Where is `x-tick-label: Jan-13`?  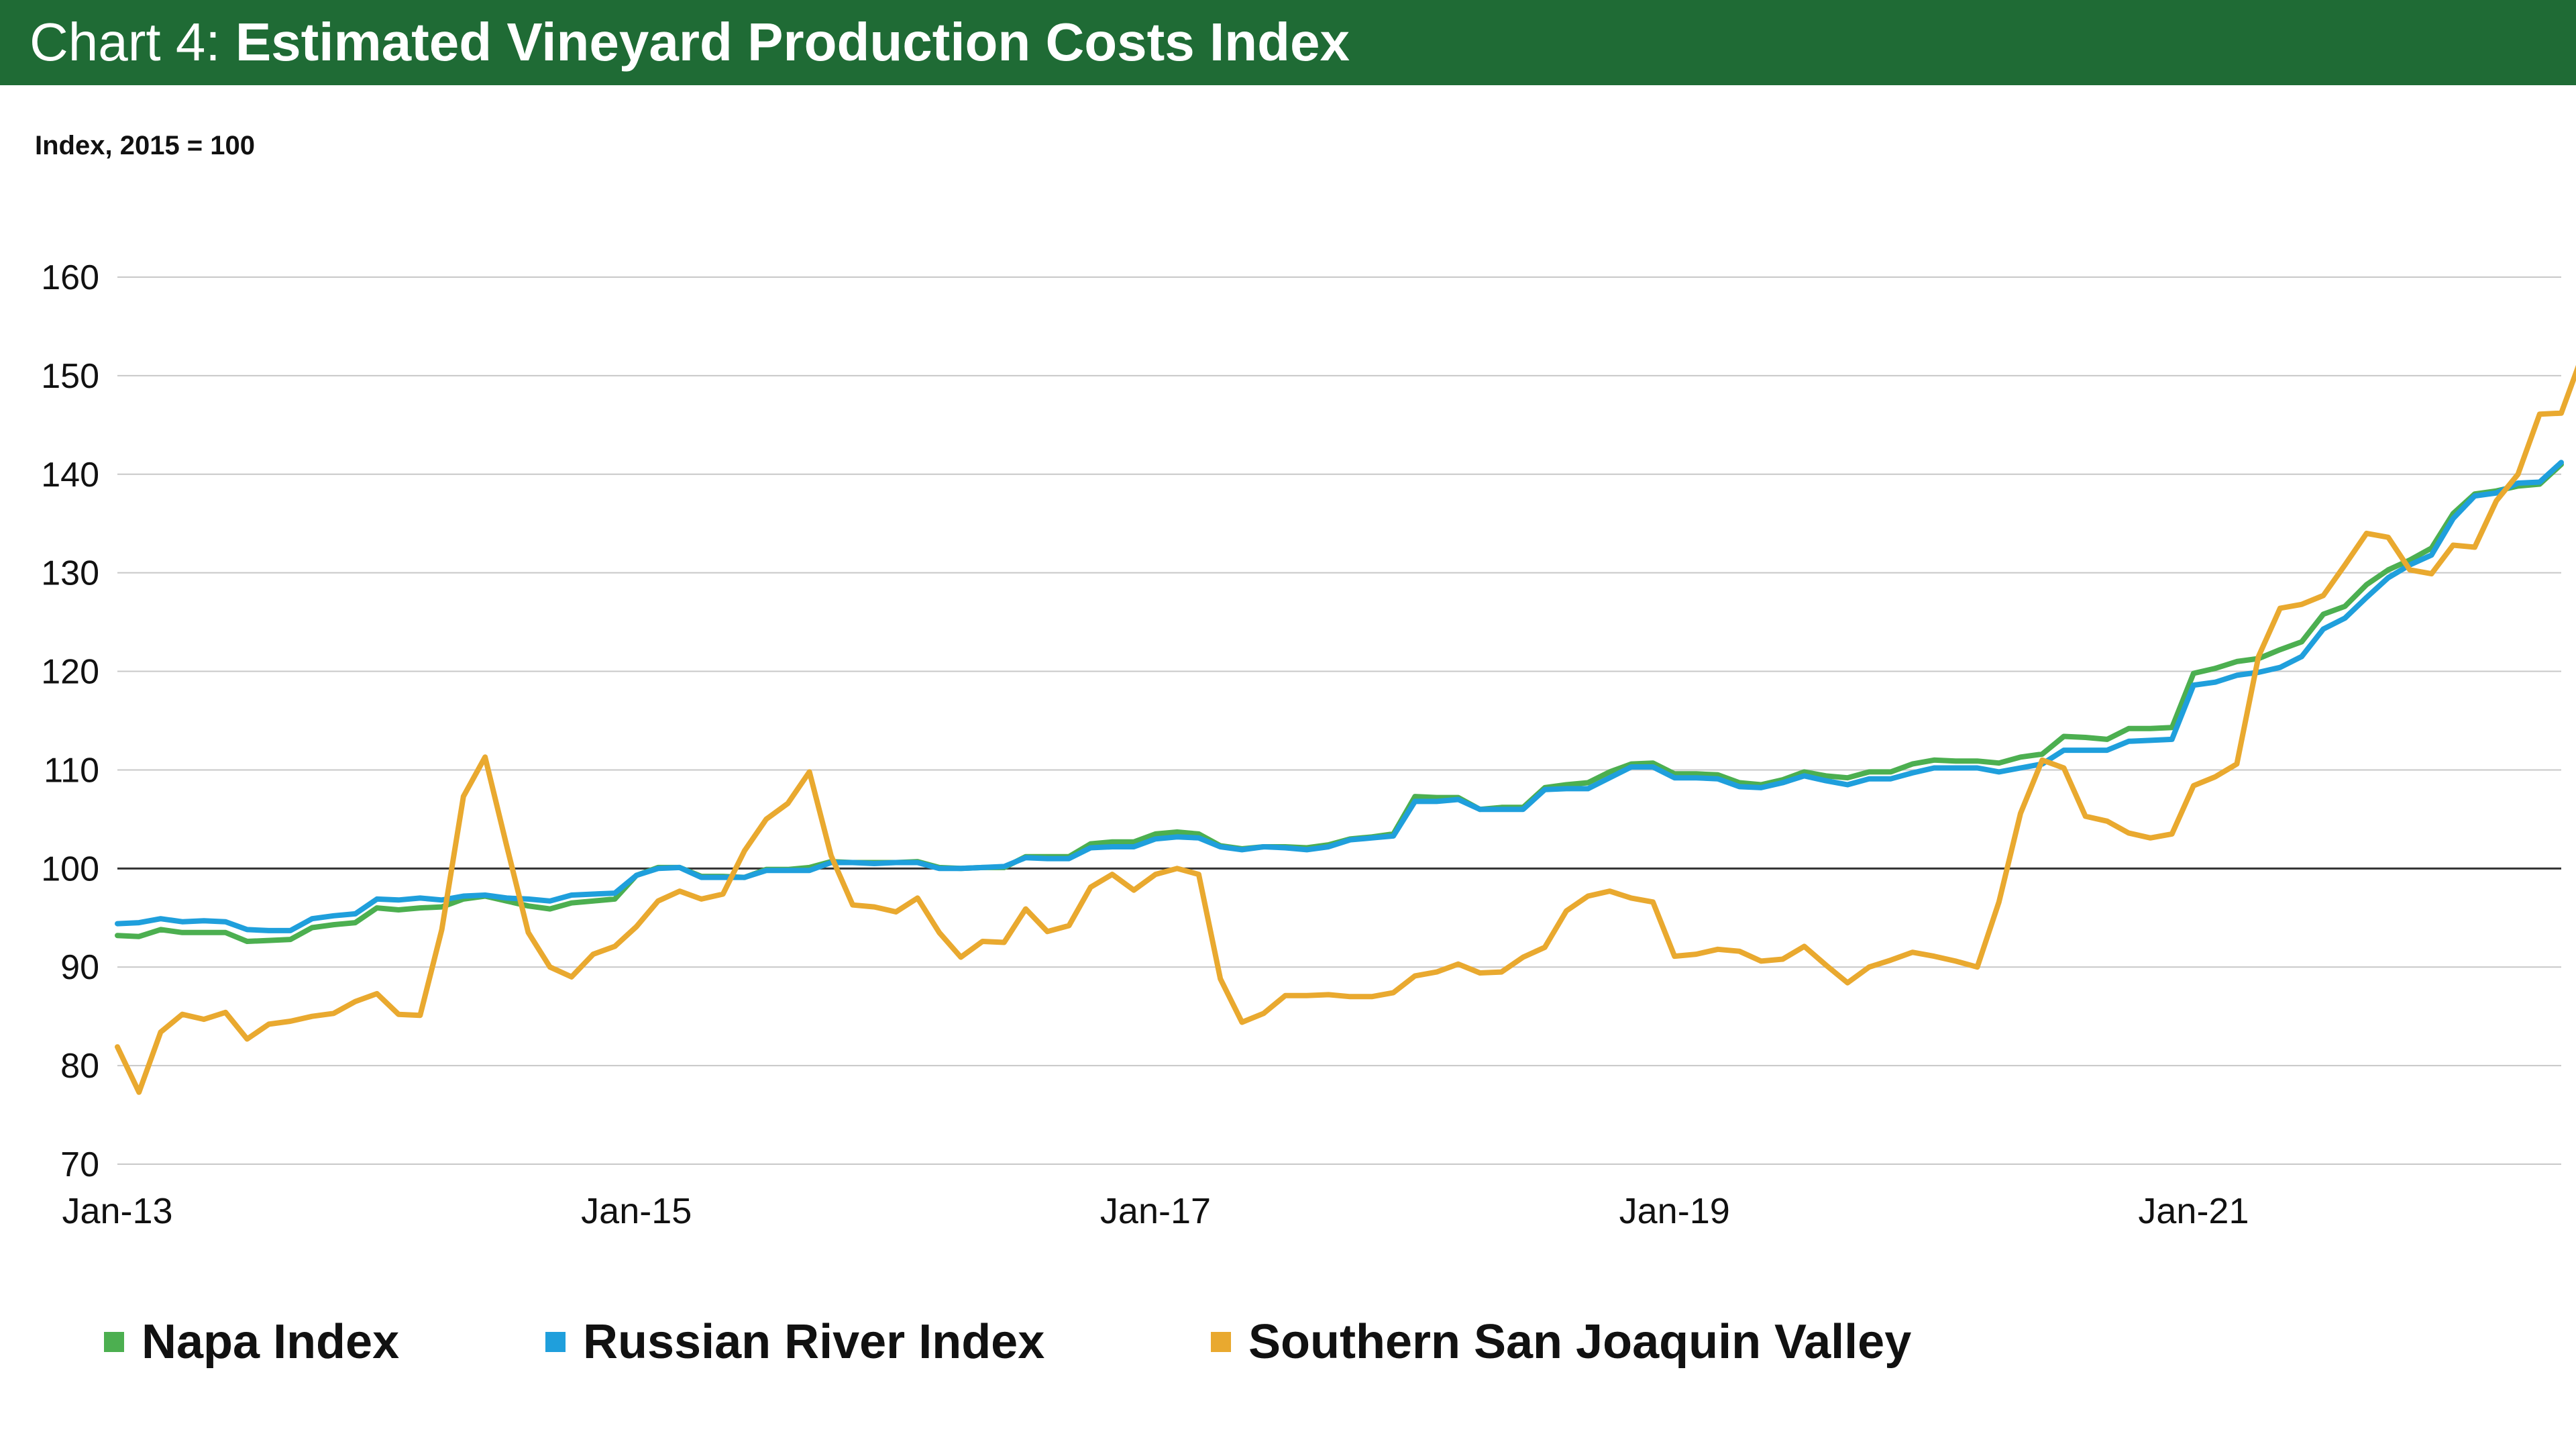 x-tick-label: Jan-13 is located at coordinates (117, 1211).